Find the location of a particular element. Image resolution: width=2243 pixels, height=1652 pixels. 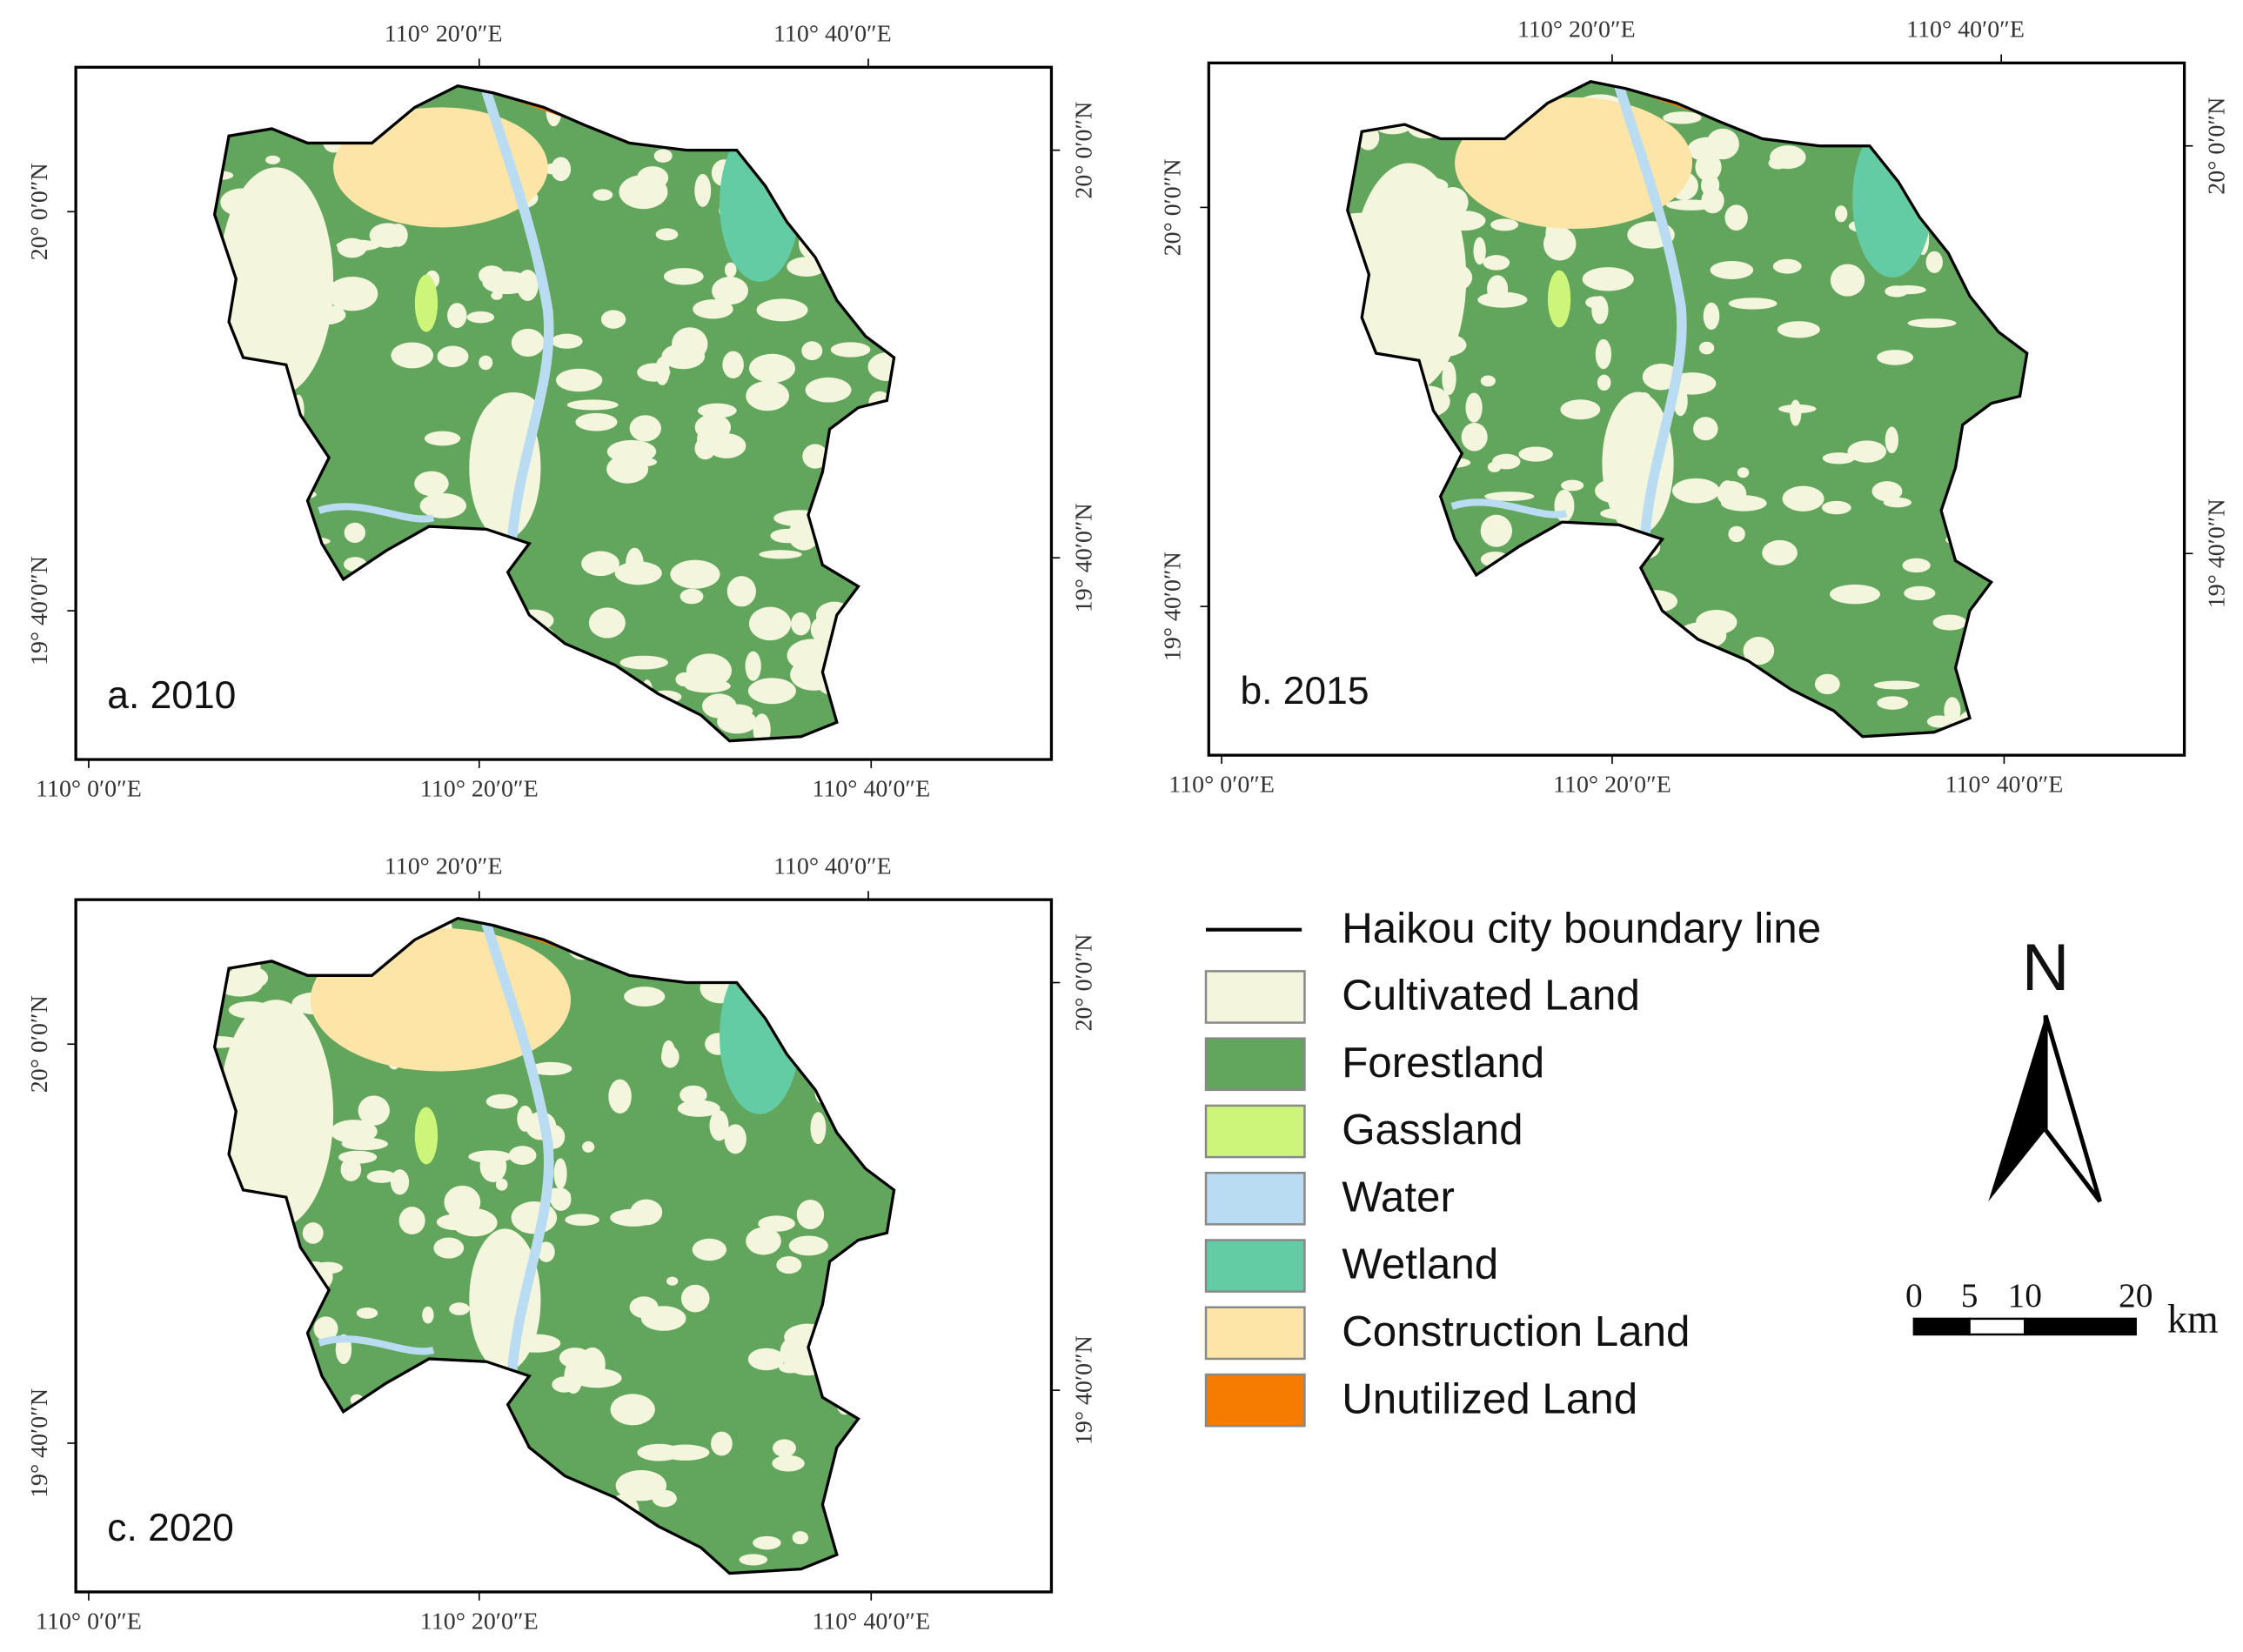

scale-segment is located at coordinates (2080, 1326).